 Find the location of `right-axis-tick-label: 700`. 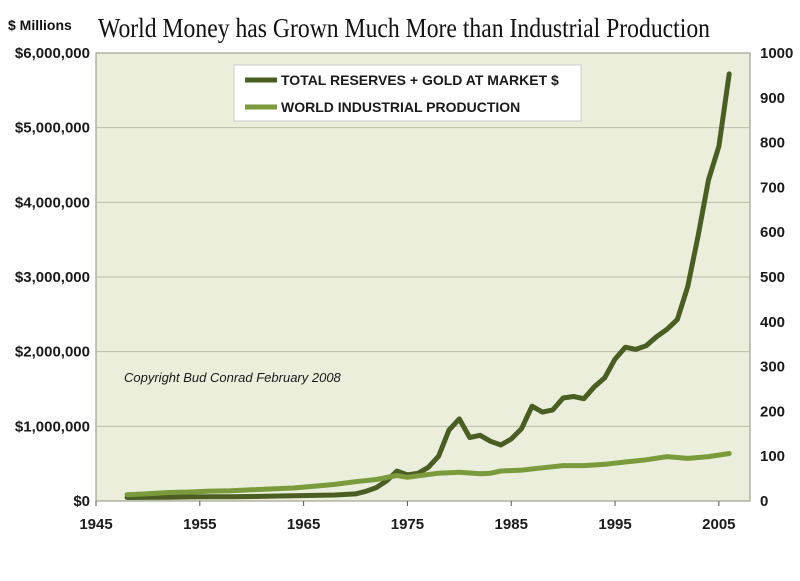

right-axis-tick-label: 700 is located at coordinates (772, 187).